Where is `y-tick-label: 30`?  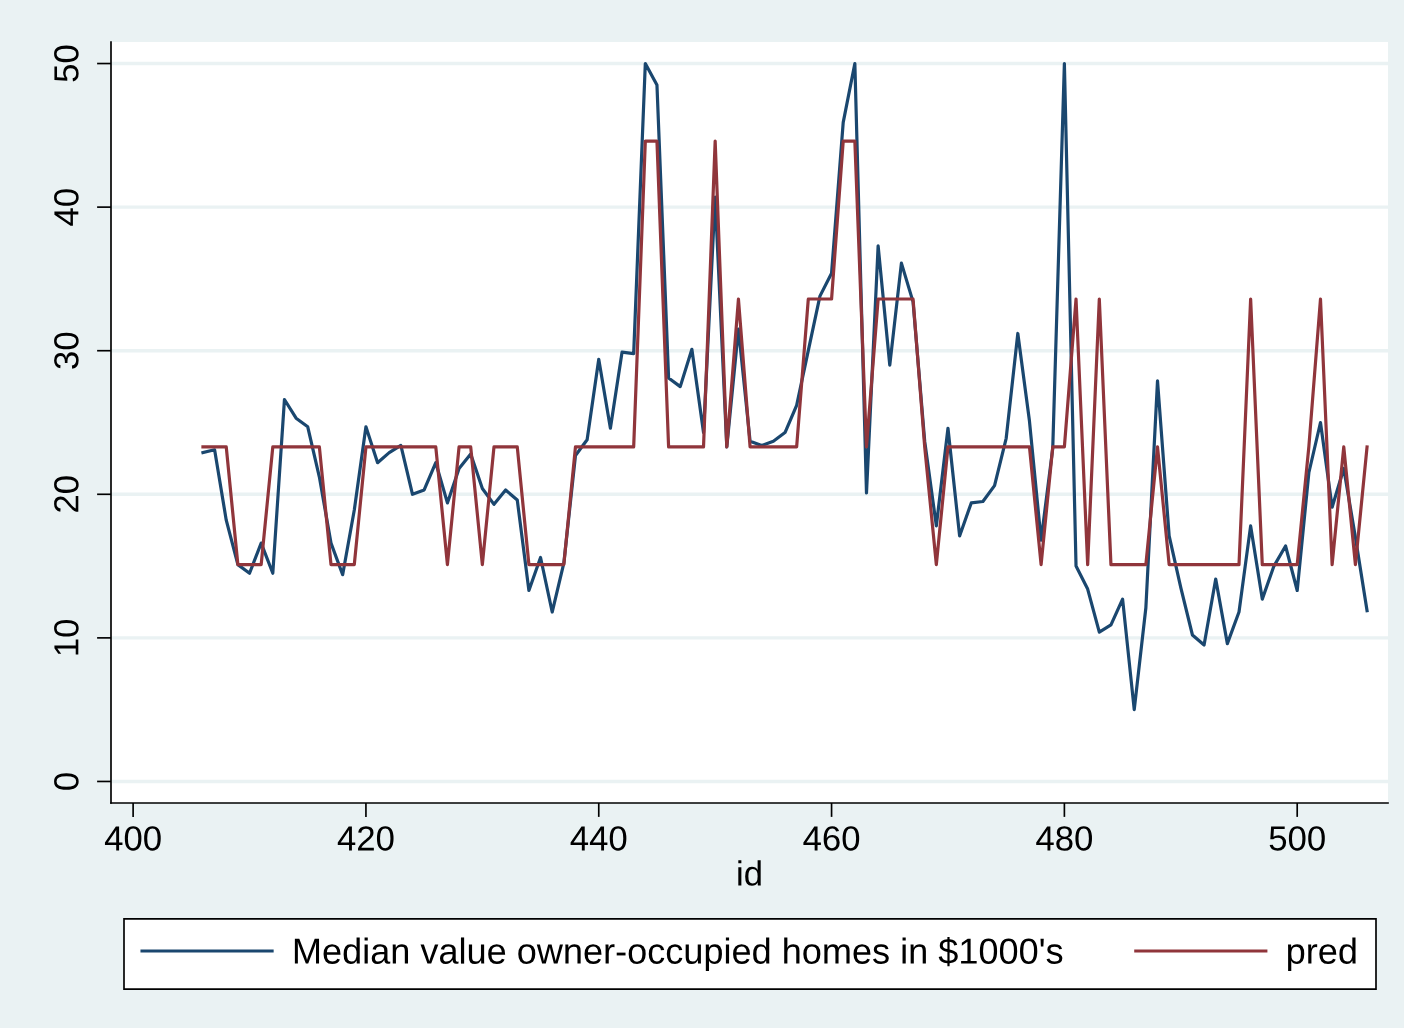 y-tick-label: 30 is located at coordinates (66, 350).